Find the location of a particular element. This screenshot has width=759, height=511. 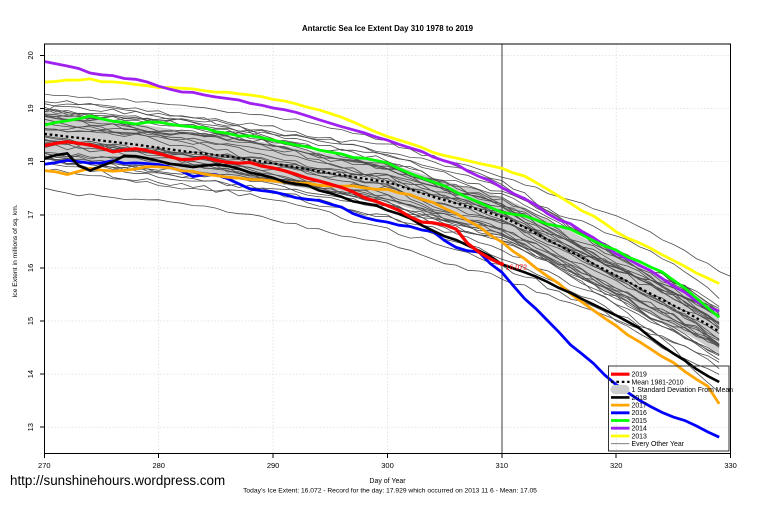

svg-text: 320 is located at coordinates (616, 465).